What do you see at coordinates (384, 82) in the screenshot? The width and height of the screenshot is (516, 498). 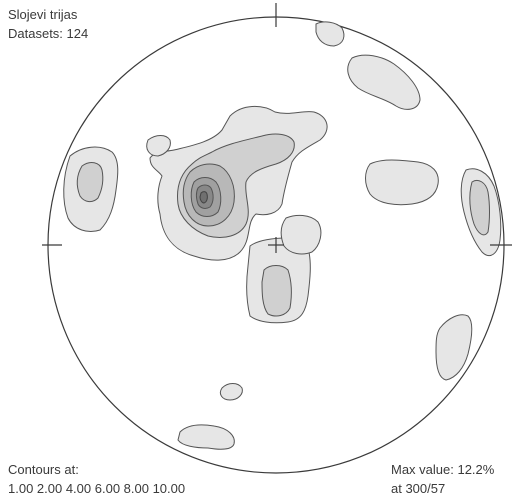 I see `contour-upper-right-lobe-level1` at bounding box center [384, 82].